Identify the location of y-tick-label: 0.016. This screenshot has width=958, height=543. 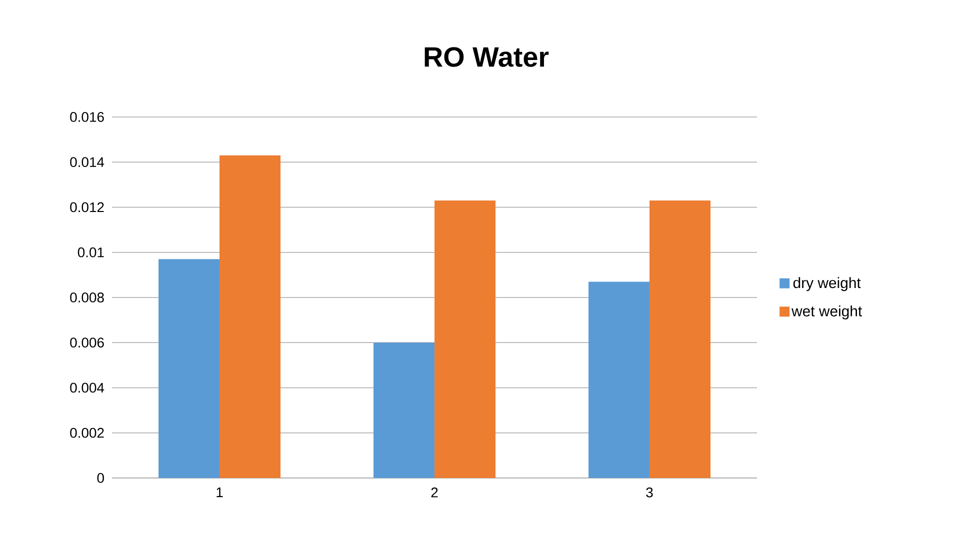
(87, 117).